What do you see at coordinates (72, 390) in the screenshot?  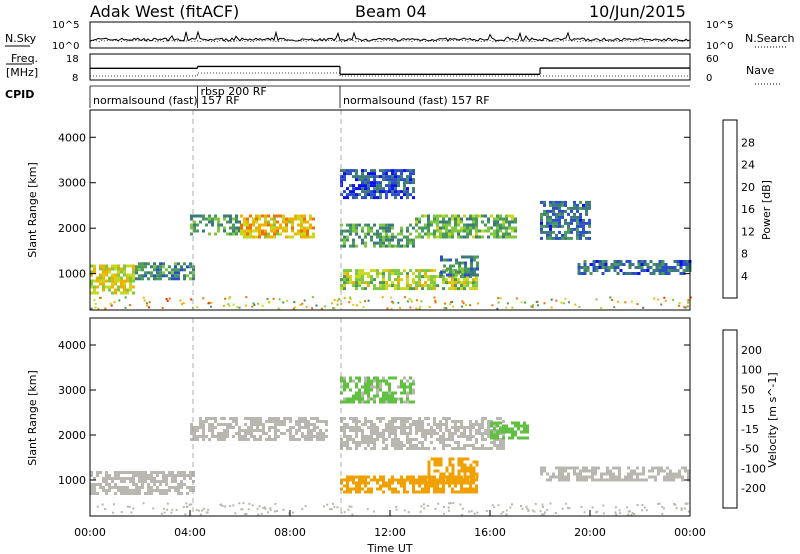 I see `y-tick-label: 3000` at bounding box center [72, 390].